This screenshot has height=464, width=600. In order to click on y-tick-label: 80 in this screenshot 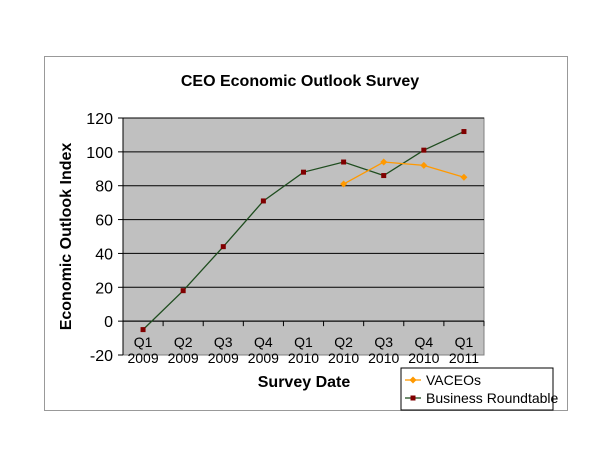, I will do `click(104, 187)`.